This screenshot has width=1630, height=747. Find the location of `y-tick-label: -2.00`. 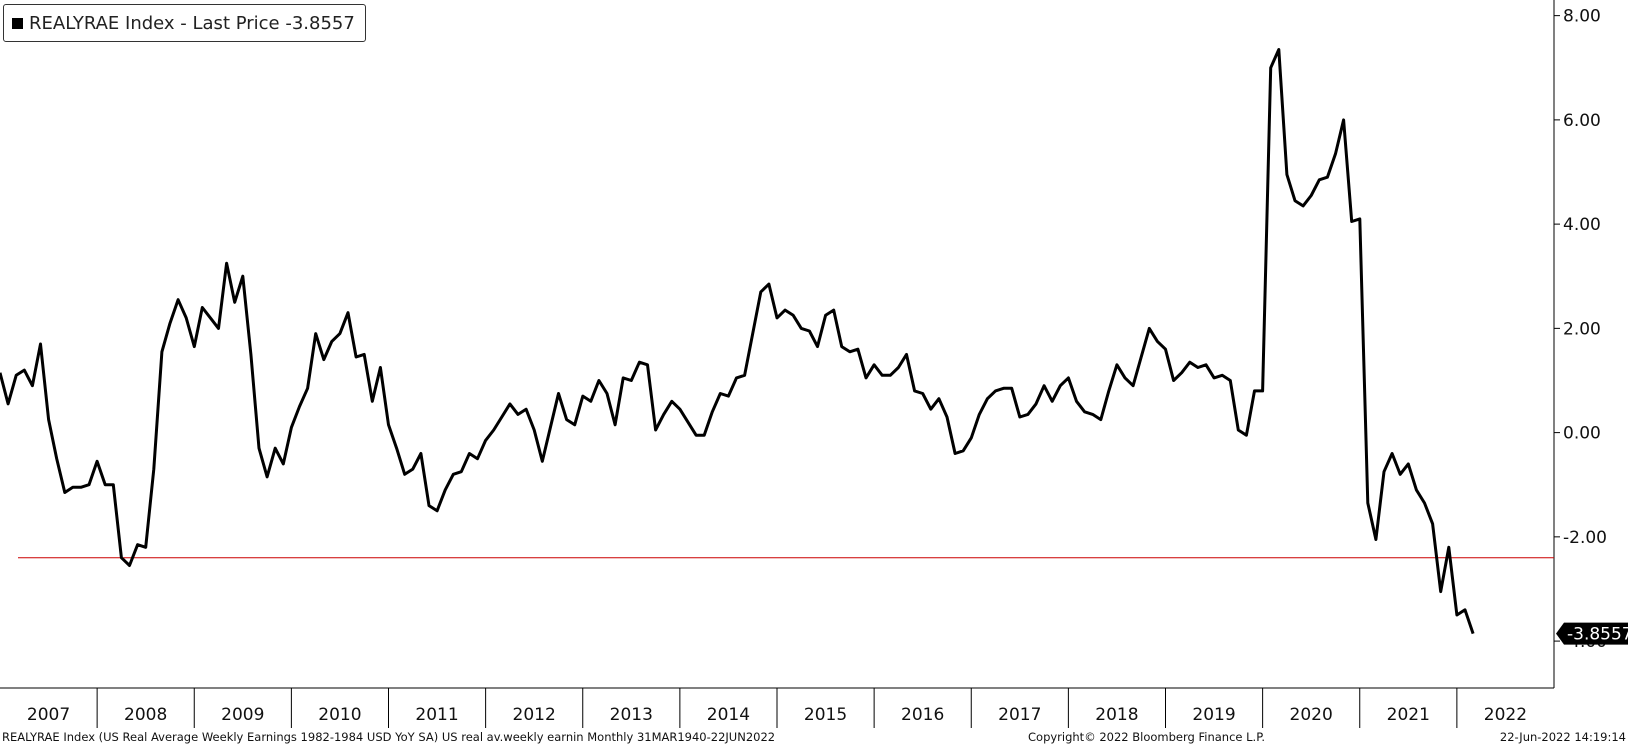

y-tick-label: -2.00 is located at coordinates (1585, 538).